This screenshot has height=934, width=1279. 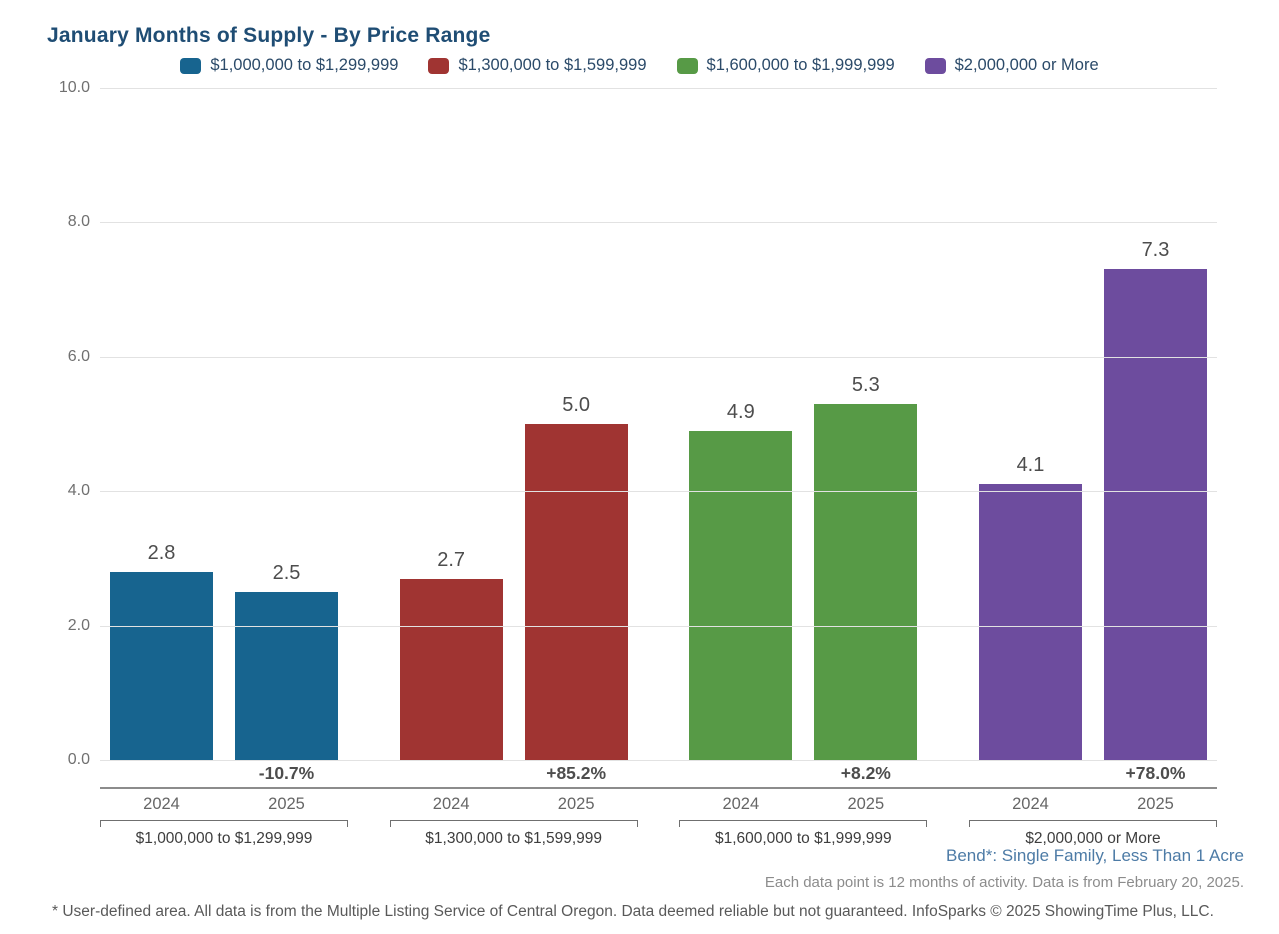 What do you see at coordinates (1026, 65) in the screenshot?
I see `legend-item-label: $2,000,000 or More` at bounding box center [1026, 65].